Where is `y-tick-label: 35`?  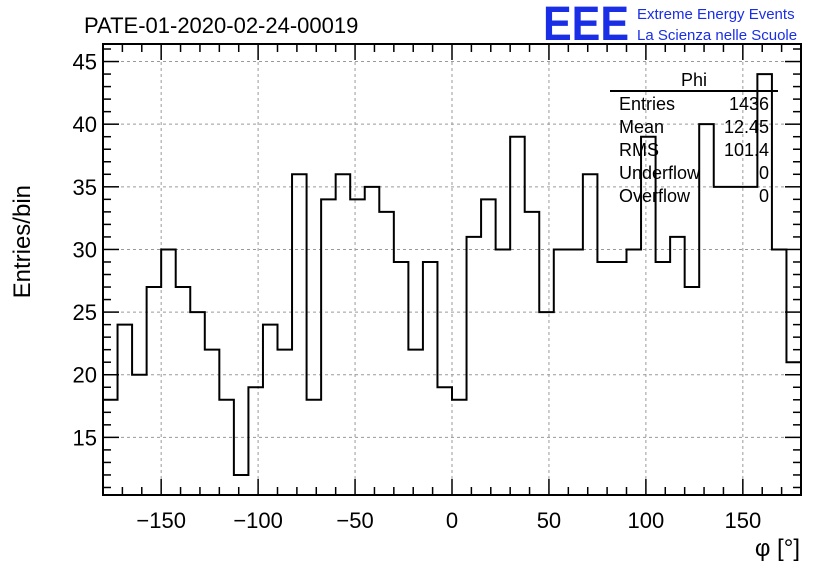
y-tick-label: 35 is located at coordinates (85, 187).